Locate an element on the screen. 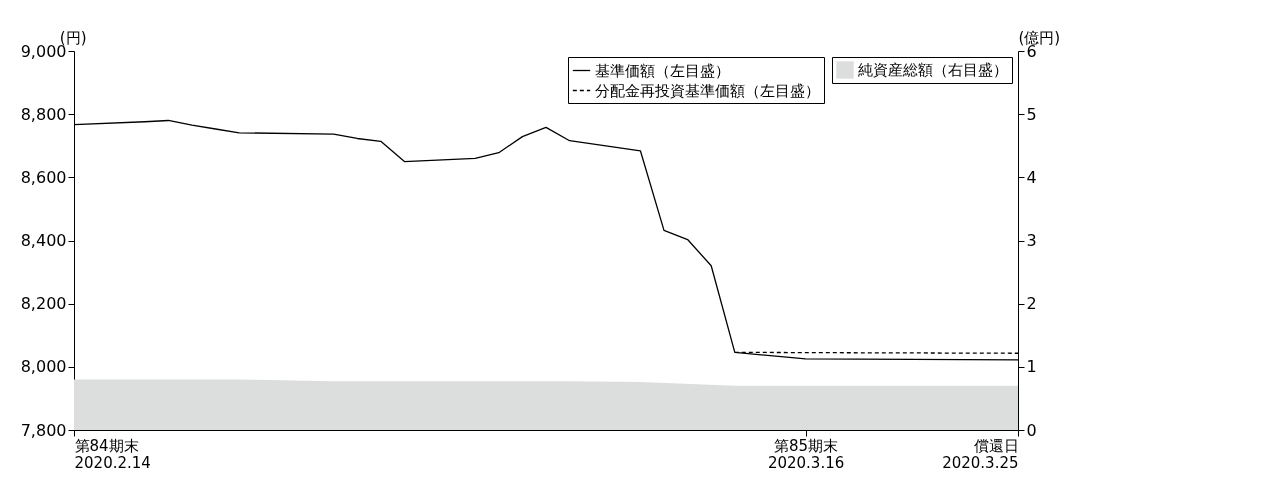  legend-label: 分配金再投資基準価額（左目盛） is located at coordinates (707, 90).